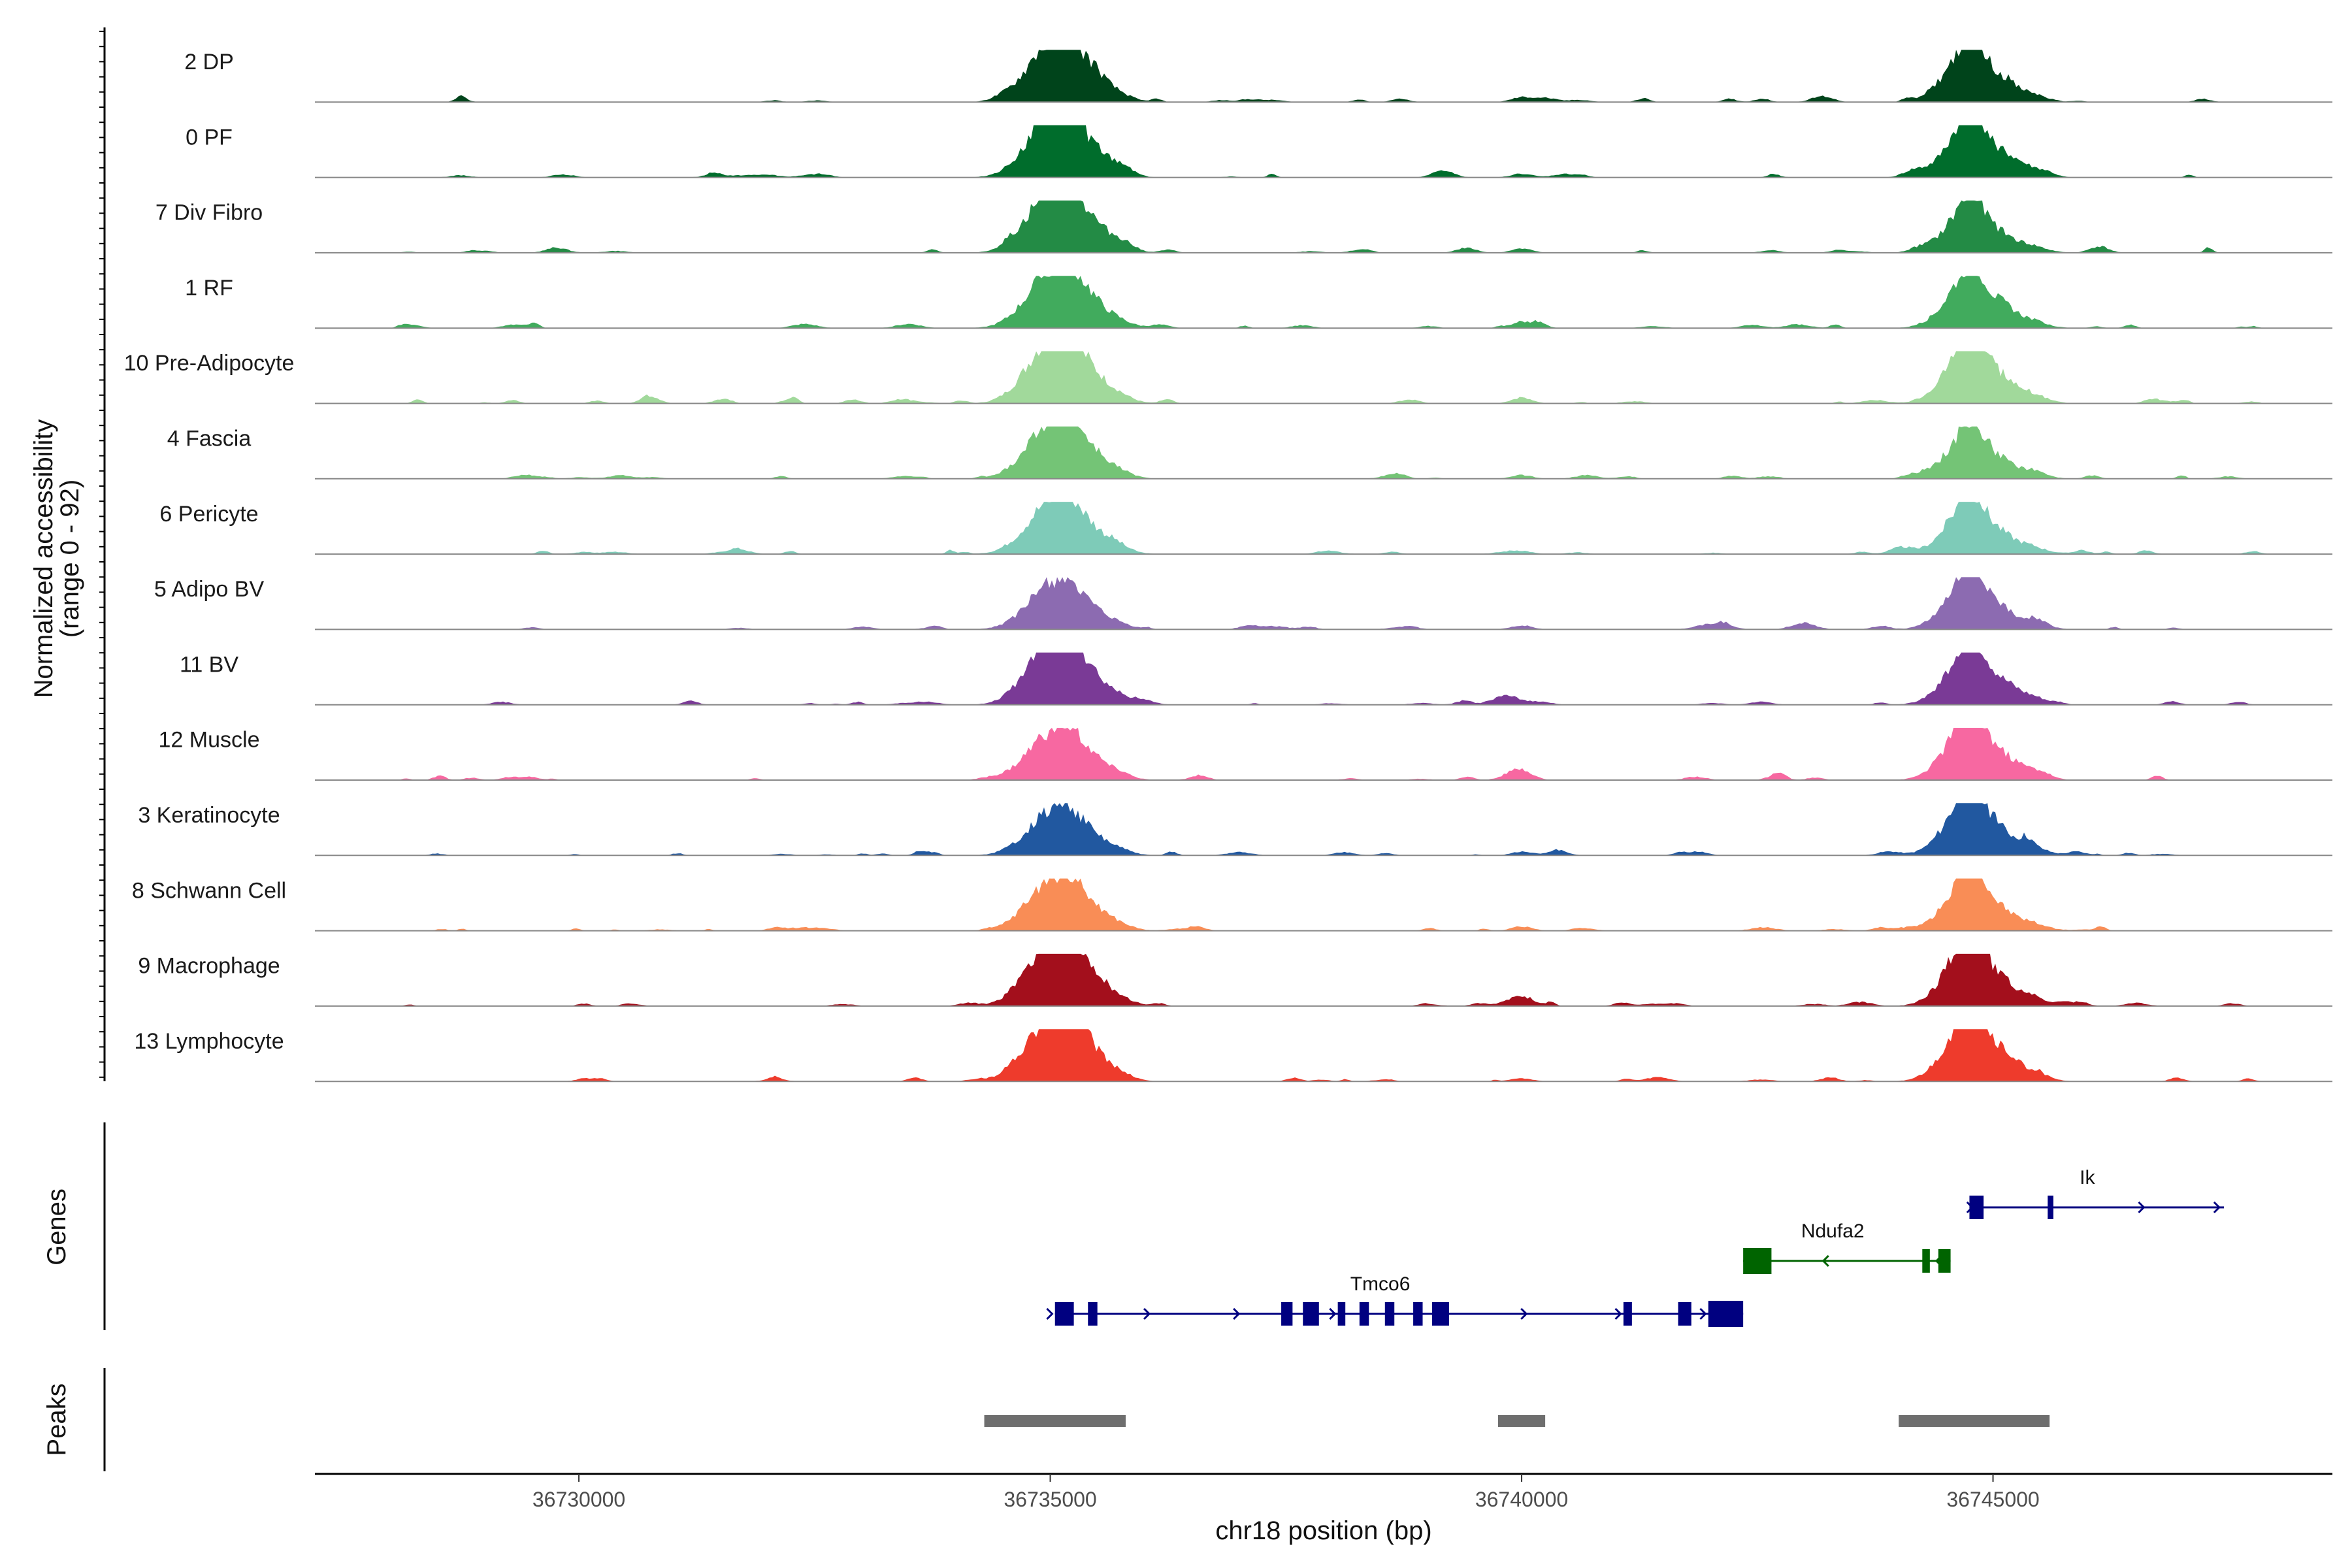 The height and width of the screenshot is (1568, 2352). I want to click on track-11: 3 Keratinocyte, so click(1235, 830).